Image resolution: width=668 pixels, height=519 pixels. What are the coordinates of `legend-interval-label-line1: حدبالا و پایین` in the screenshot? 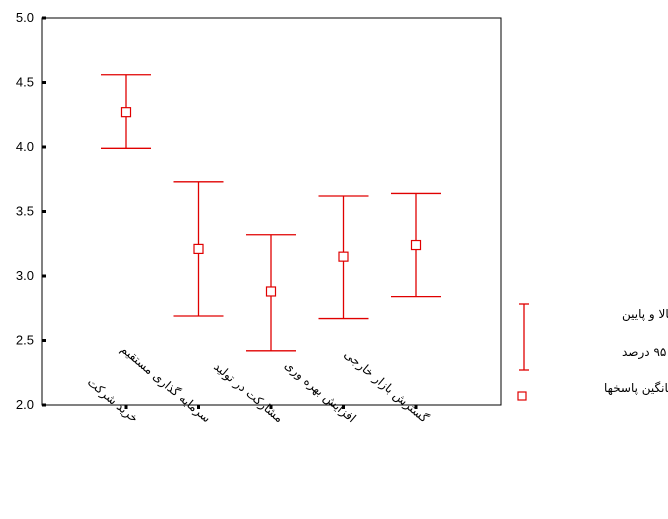 It's located at (645, 314).